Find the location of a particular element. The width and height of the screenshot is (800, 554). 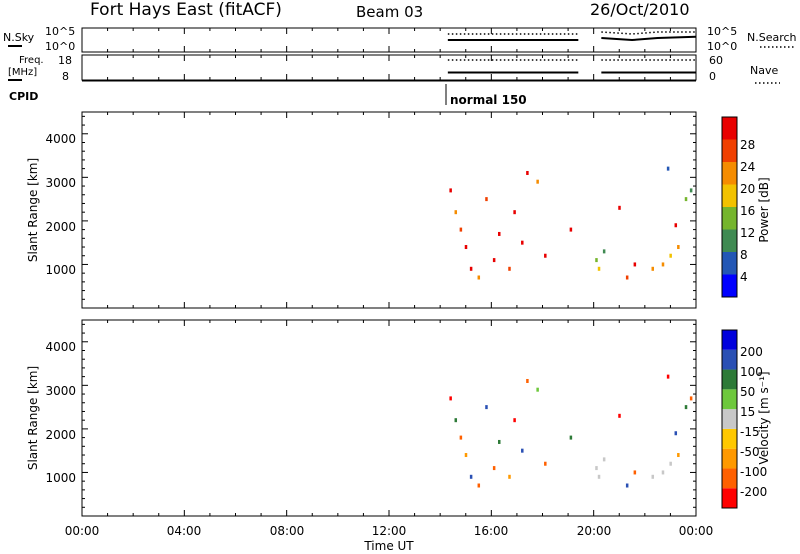

cpid-mode: normal 150 is located at coordinates (488, 100).